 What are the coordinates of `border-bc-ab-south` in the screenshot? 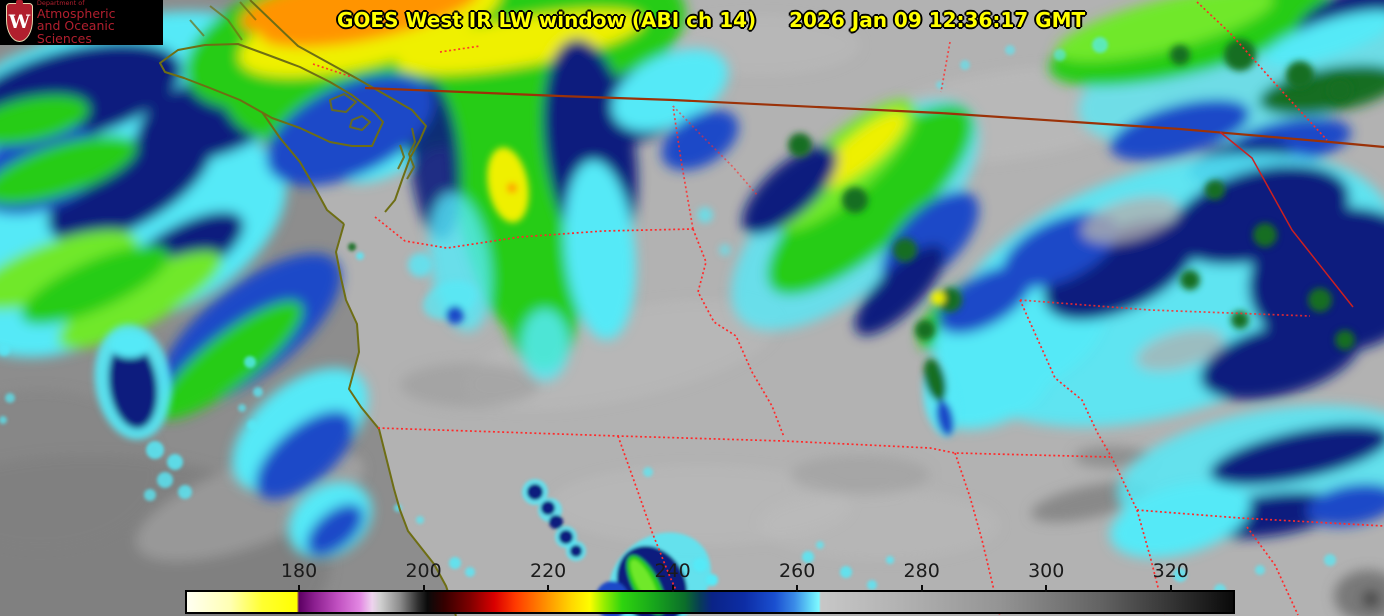 It's located at (945, 67).